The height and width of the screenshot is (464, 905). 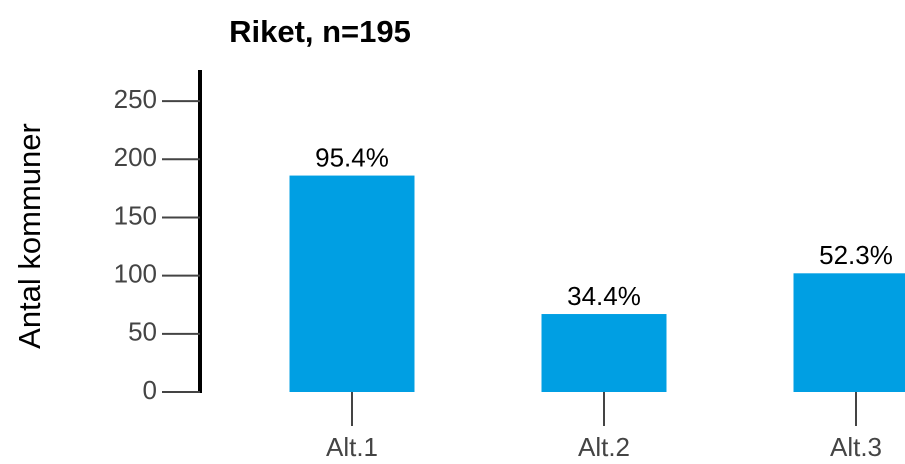 What do you see at coordinates (320, 31) in the screenshot?
I see `chart-title: Riket, n=195` at bounding box center [320, 31].